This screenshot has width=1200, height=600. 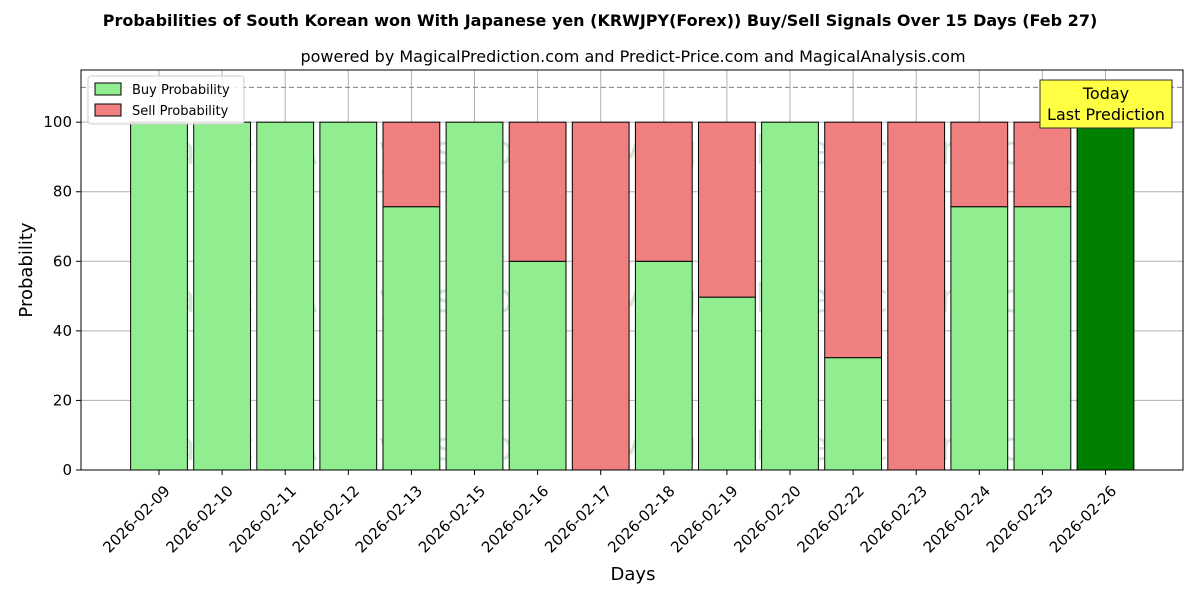 What do you see at coordinates (263, 519) in the screenshot?
I see `x-tick-label: 2026-02-11` at bounding box center [263, 519].